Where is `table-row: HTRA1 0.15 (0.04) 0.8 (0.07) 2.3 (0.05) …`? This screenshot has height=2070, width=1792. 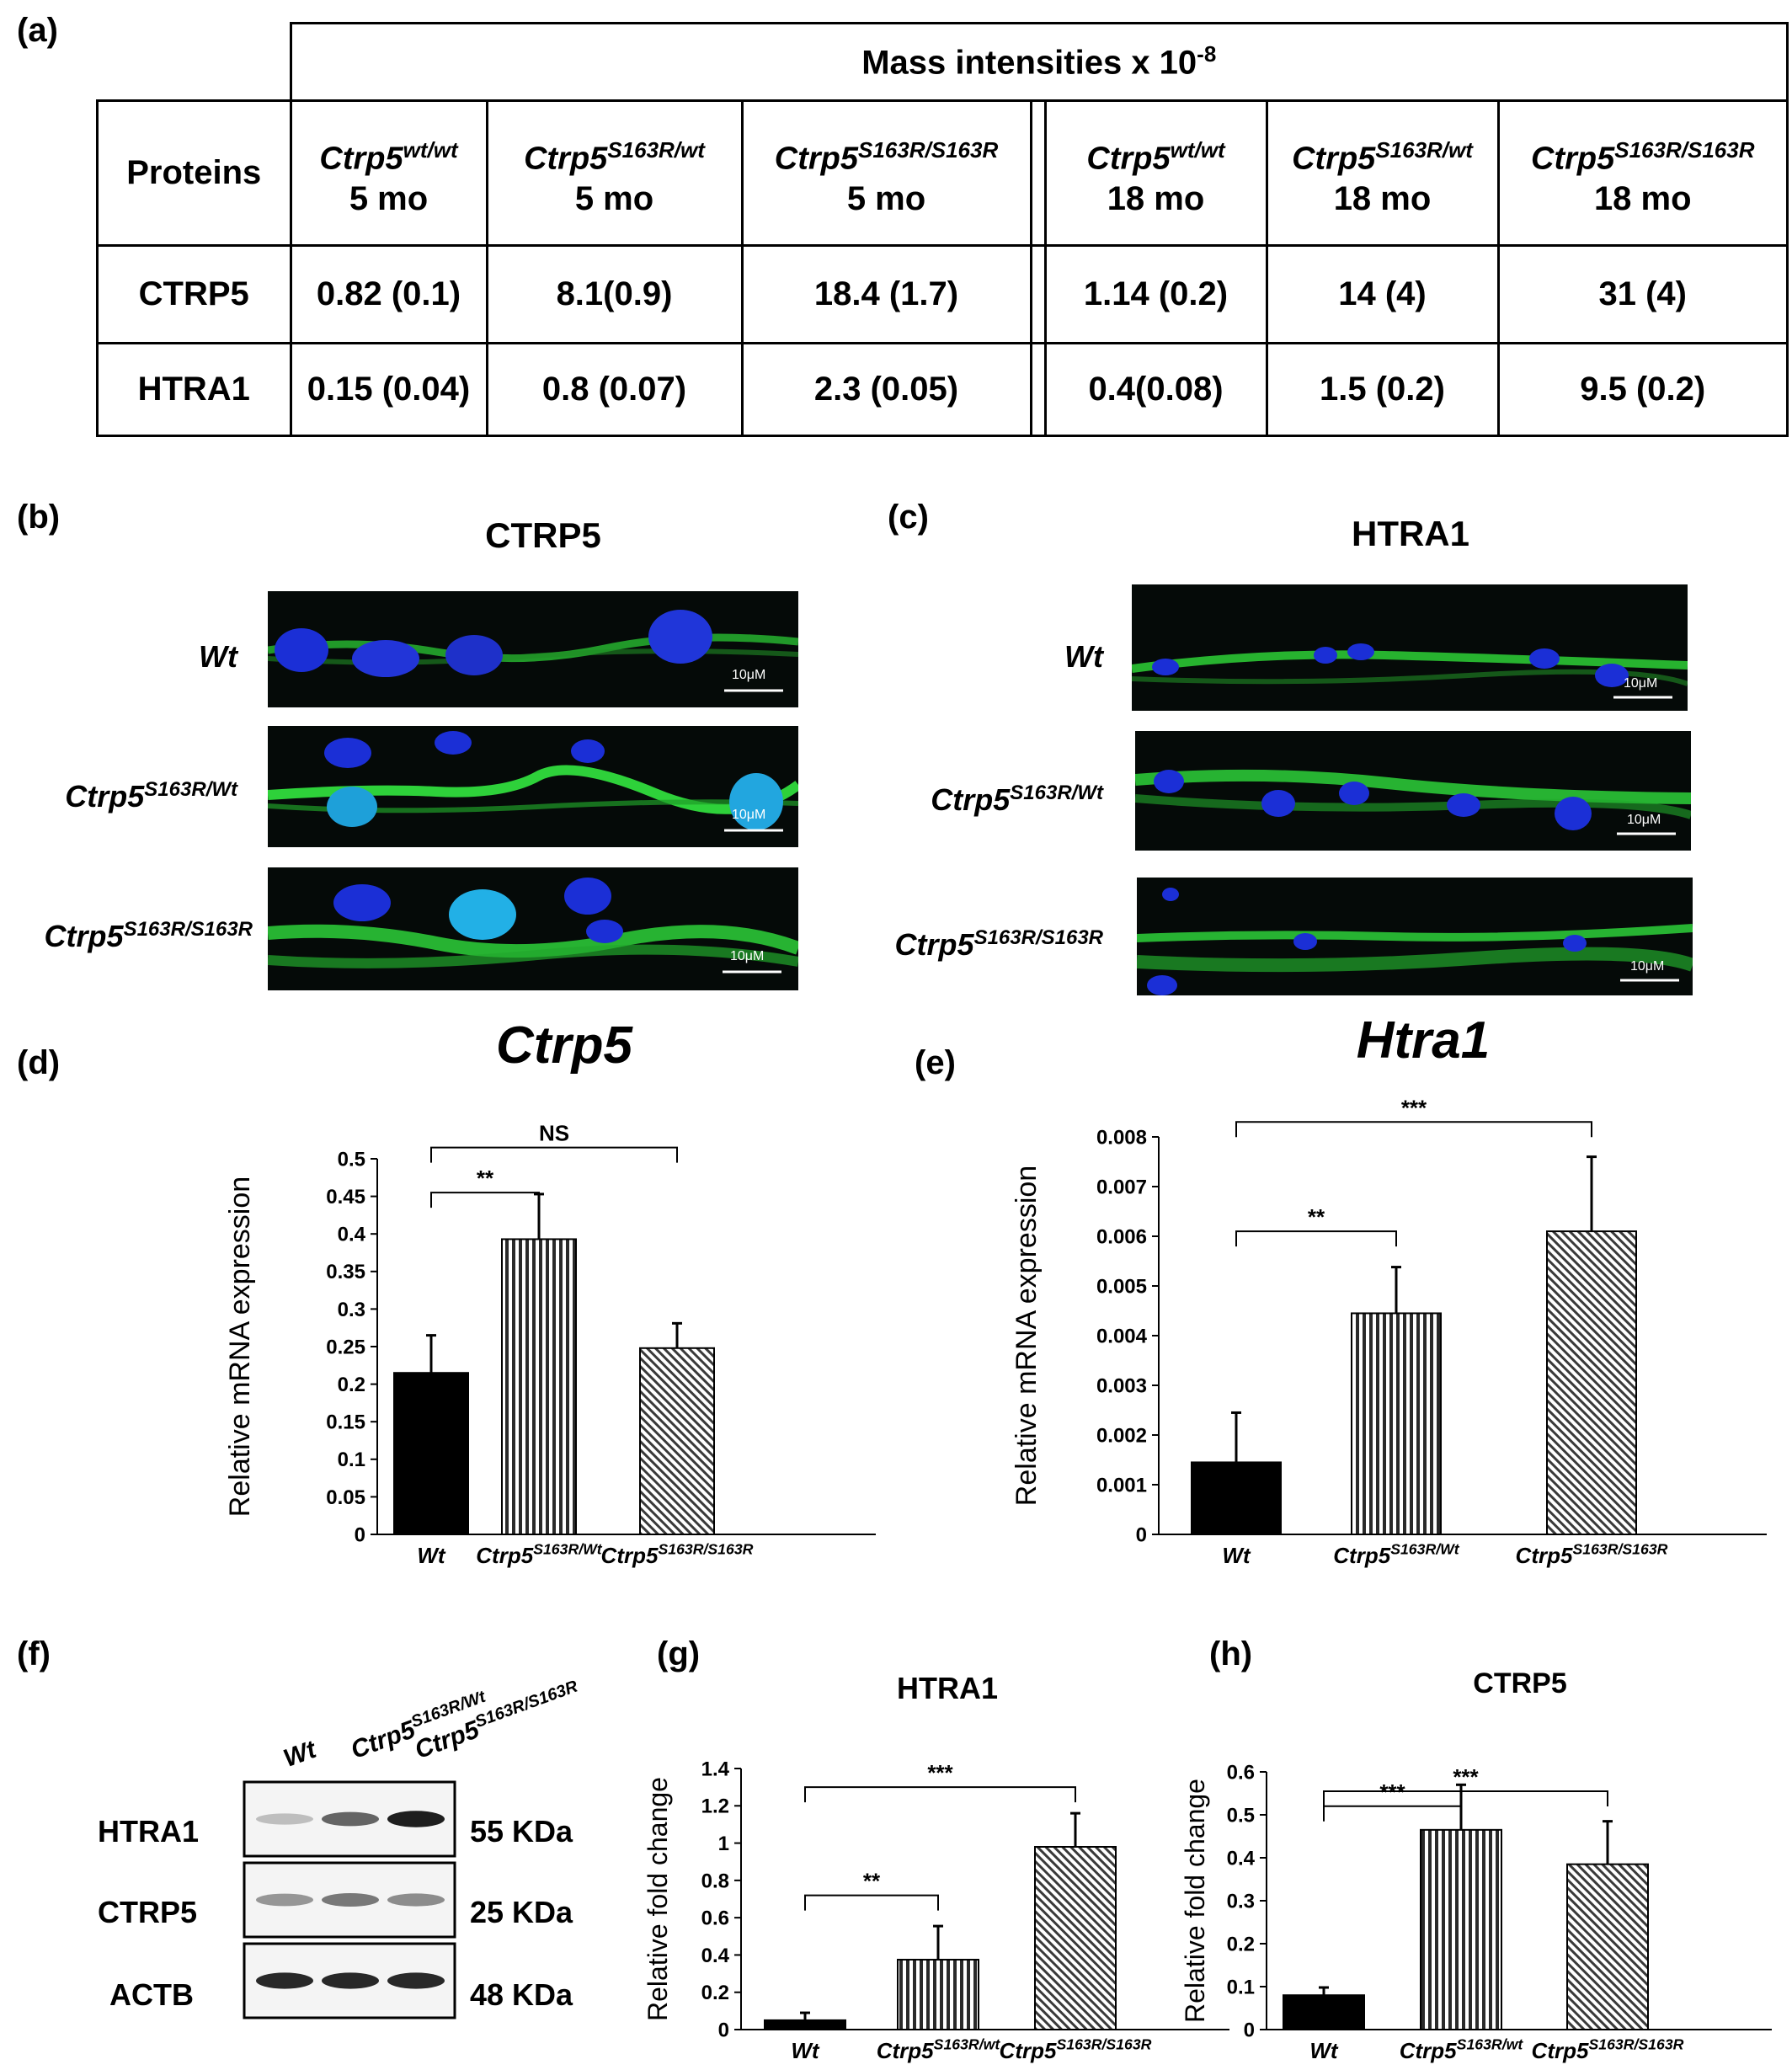
table-row: HTRA1 0.15 (0.04) 0.8 (0.07) 2.3 (0.05) … is located at coordinates (942, 389).